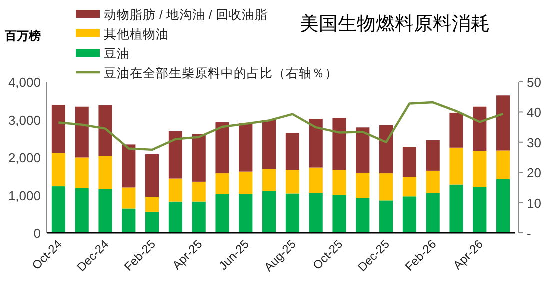 The height and width of the screenshot is (296, 550). What do you see at coordinates (37, 233) in the screenshot?
I see `y-tick-label: 0` at bounding box center [37, 233].